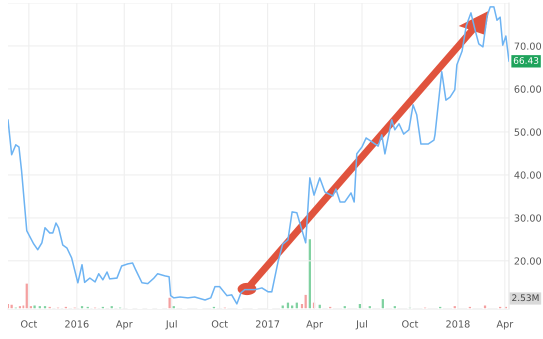 This screenshot has width=543, height=339. What do you see at coordinates (528, 132) in the screenshot?
I see `y-tick-label: 50.00` at bounding box center [528, 132].